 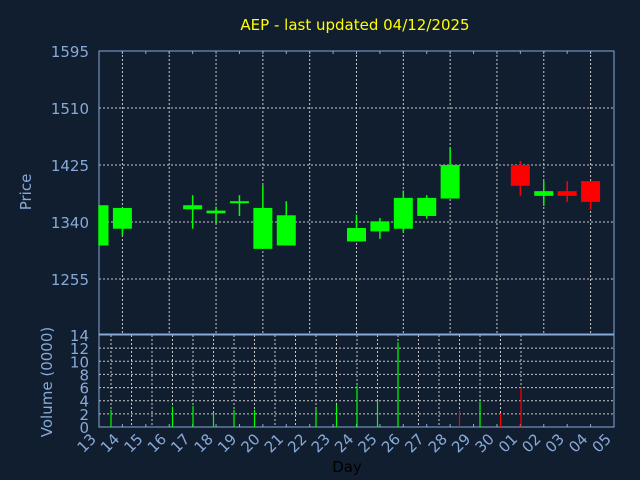 I want to click on x-tick-label: 20, so click(x=250, y=443).